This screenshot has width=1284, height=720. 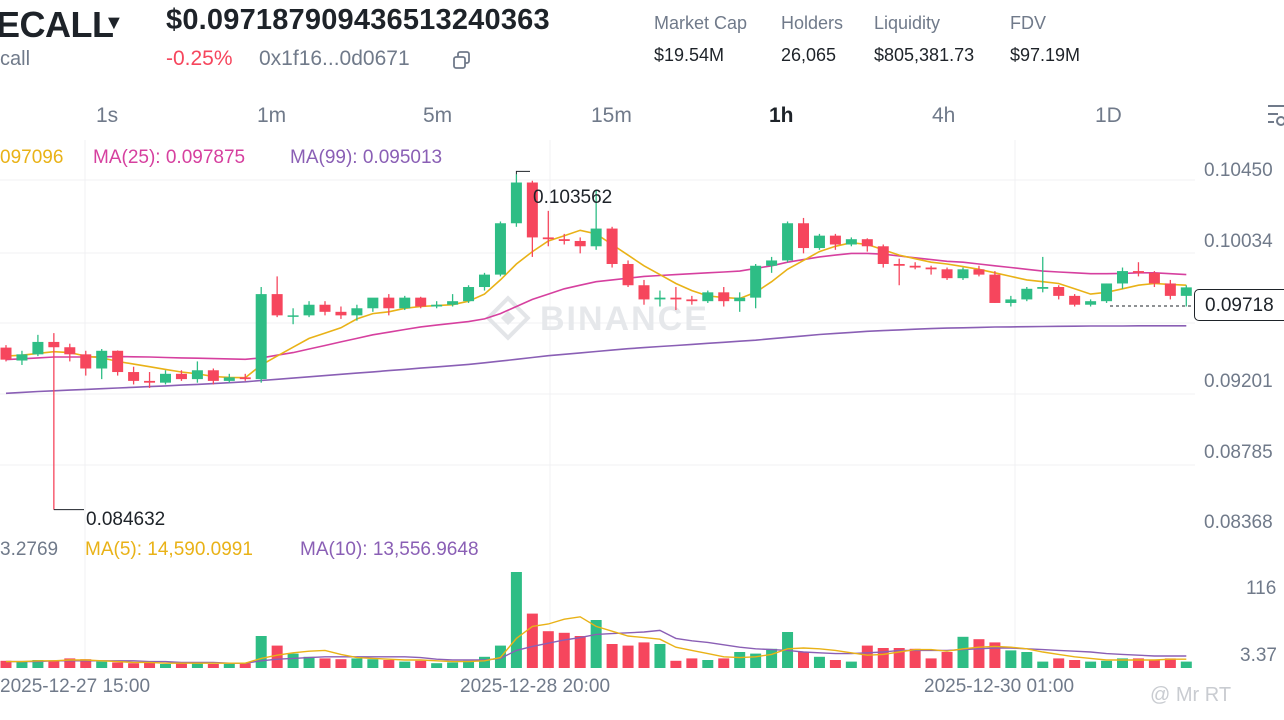 I want to click on ma7-legend: 097096, so click(x=32, y=157).